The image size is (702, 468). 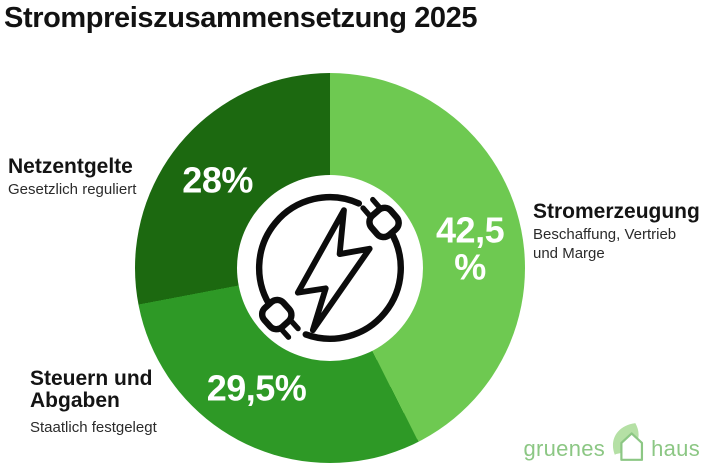 I want to click on leaf-house-icon, so click(x=628, y=442).